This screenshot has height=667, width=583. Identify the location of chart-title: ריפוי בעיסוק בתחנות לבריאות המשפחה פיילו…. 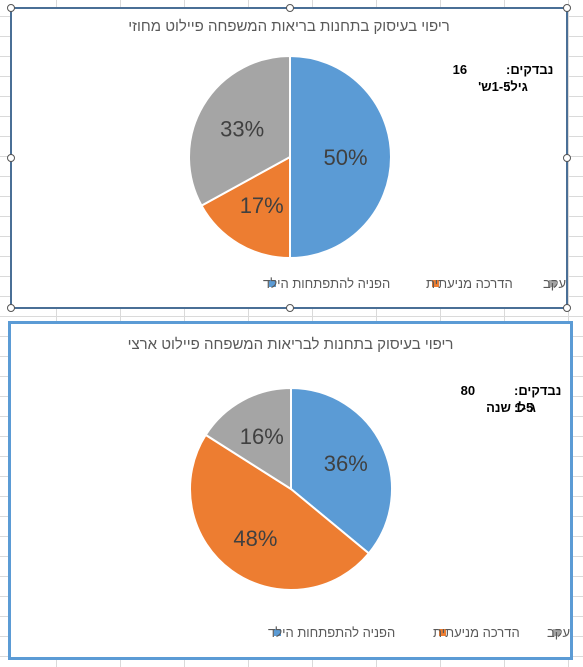
(291, 344).